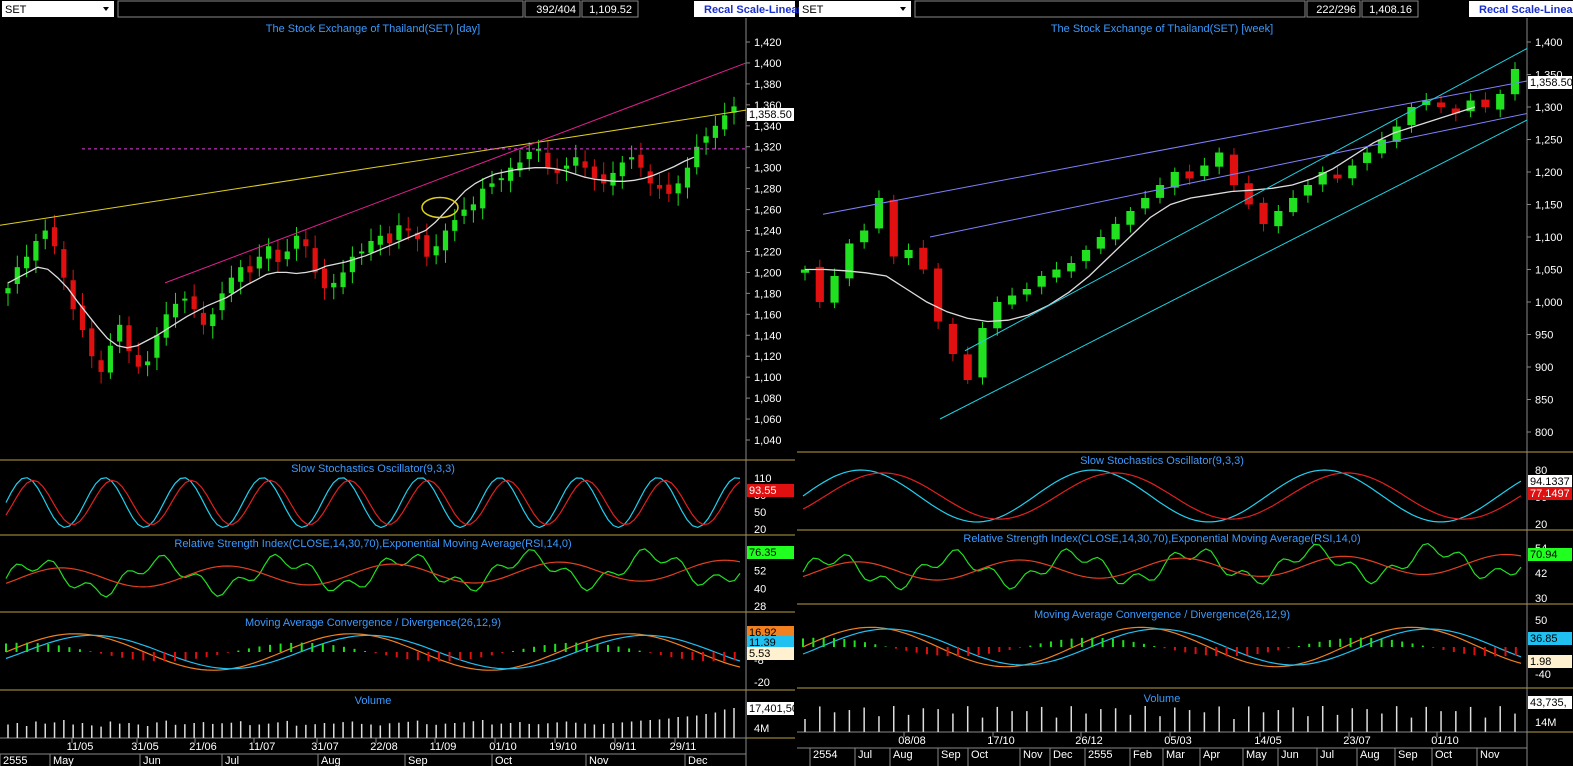  I want to click on price-tick-label: 1,040, so click(768, 441).